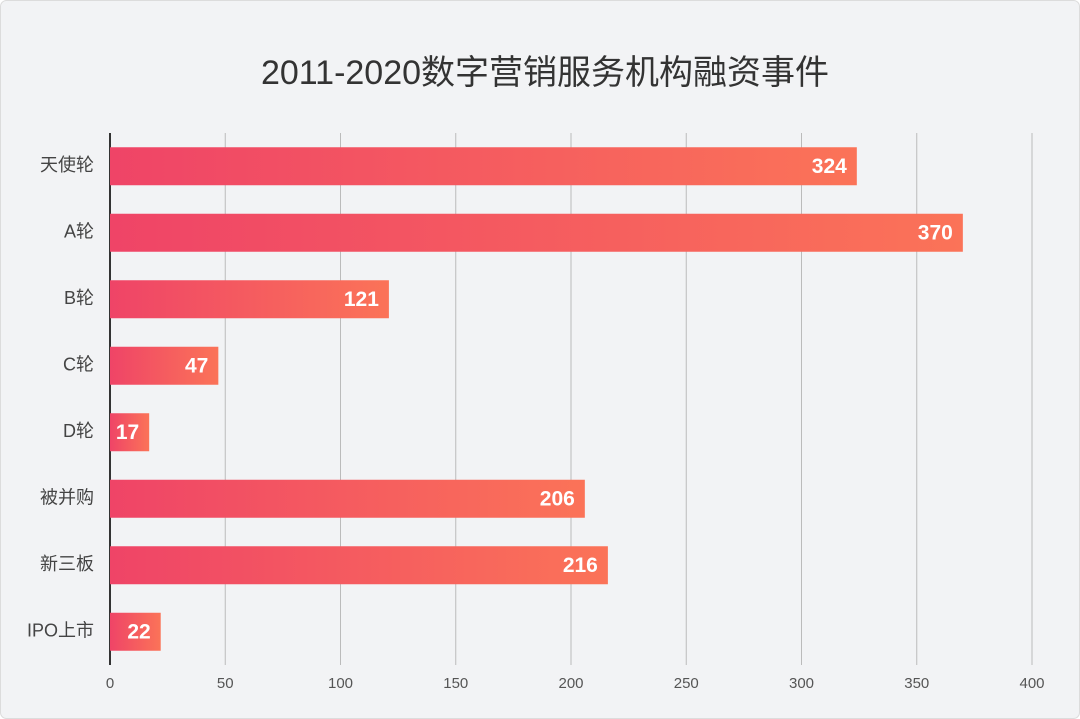  What do you see at coordinates (67, 498) in the screenshot?
I see `y-tick-label: 被并购` at bounding box center [67, 498].